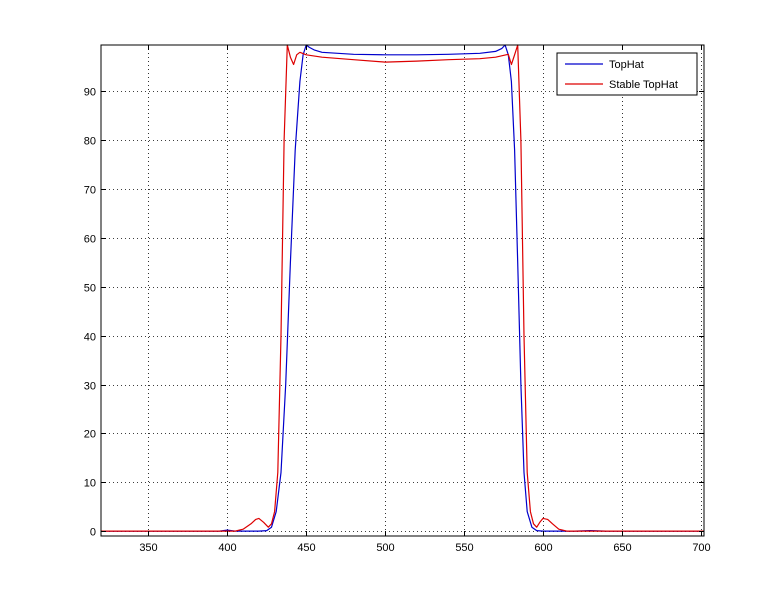 The image size is (778, 601). What do you see at coordinates (626, 65) in the screenshot?
I see `legend-label-tophat: TopHat` at bounding box center [626, 65].